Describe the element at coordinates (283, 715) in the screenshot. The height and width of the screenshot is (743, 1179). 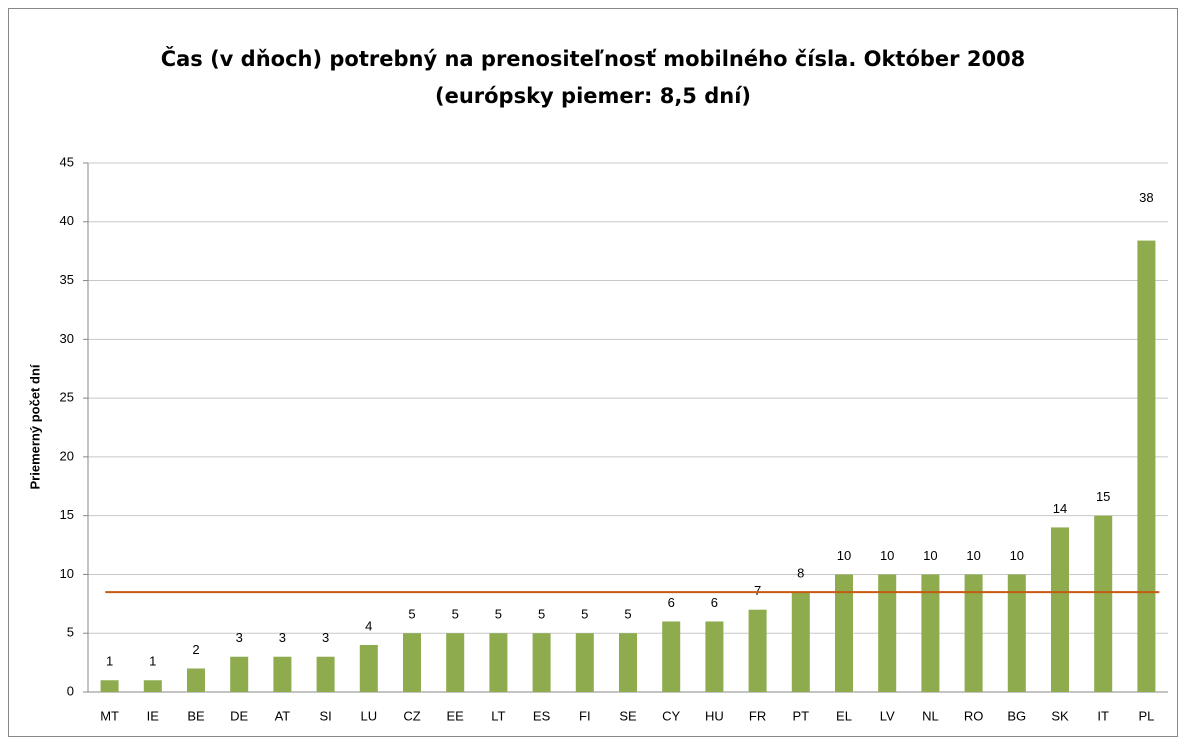
I see `x-tick-label: AT` at that location.